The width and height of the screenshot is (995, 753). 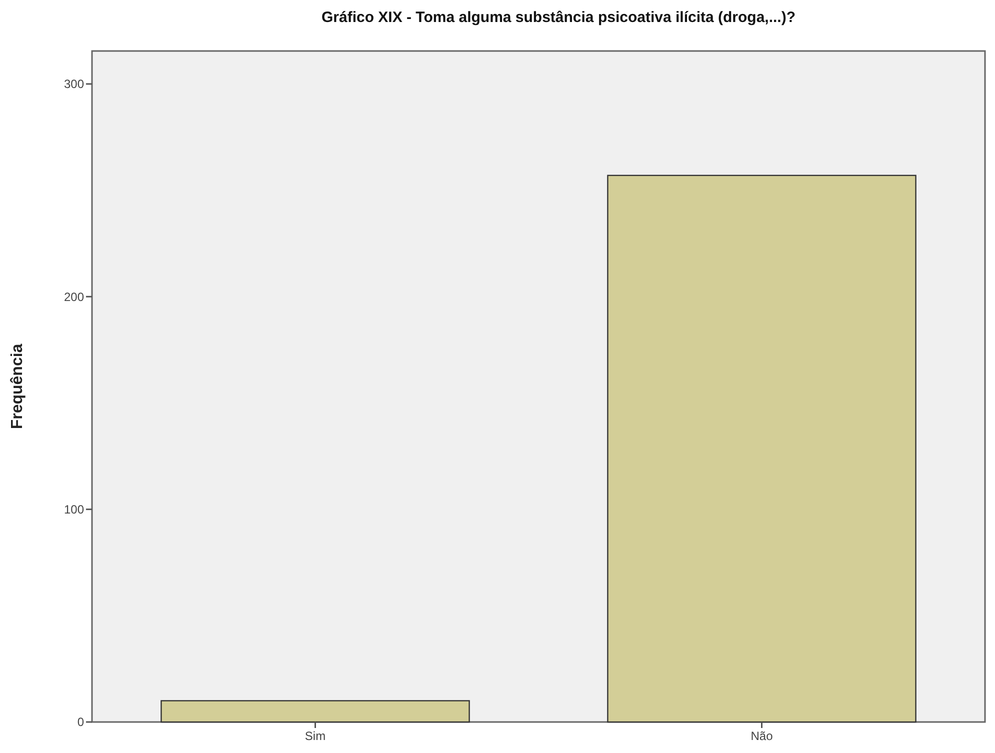 What do you see at coordinates (80, 722) in the screenshot?
I see `y-tick-label: 0` at bounding box center [80, 722].